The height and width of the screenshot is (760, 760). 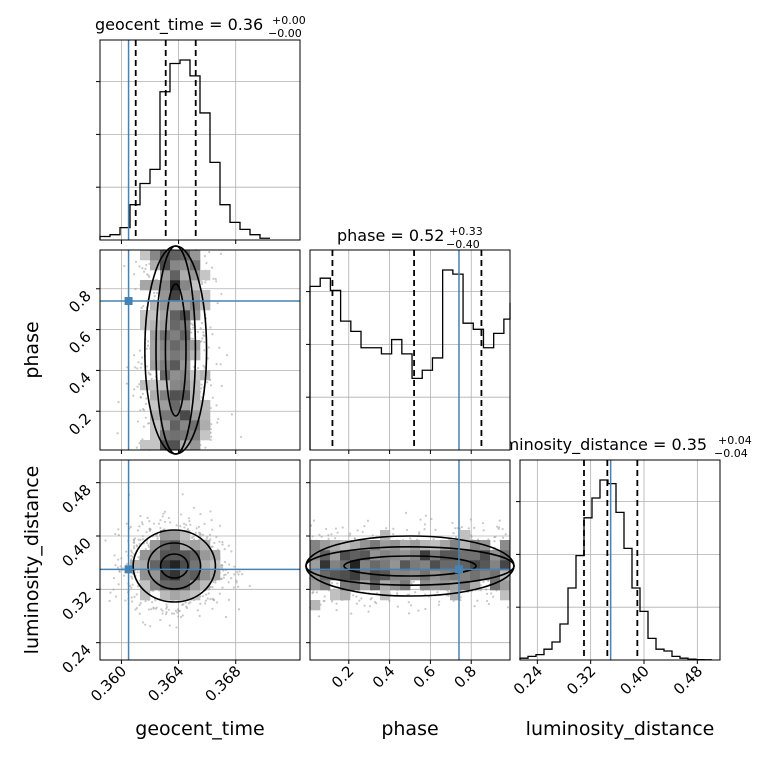 What do you see at coordinates (76, 499) in the screenshot?
I see `y-tick-label: 0.48` at bounding box center [76, 499].